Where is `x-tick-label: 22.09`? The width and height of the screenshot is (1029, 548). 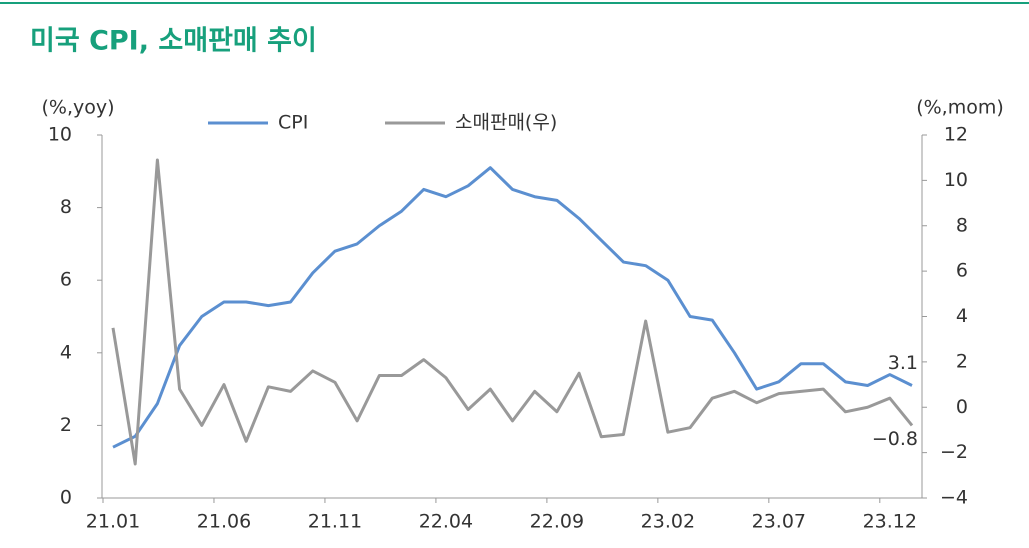 x-tick-label: 22.09 is located at coordinates (557, 522).